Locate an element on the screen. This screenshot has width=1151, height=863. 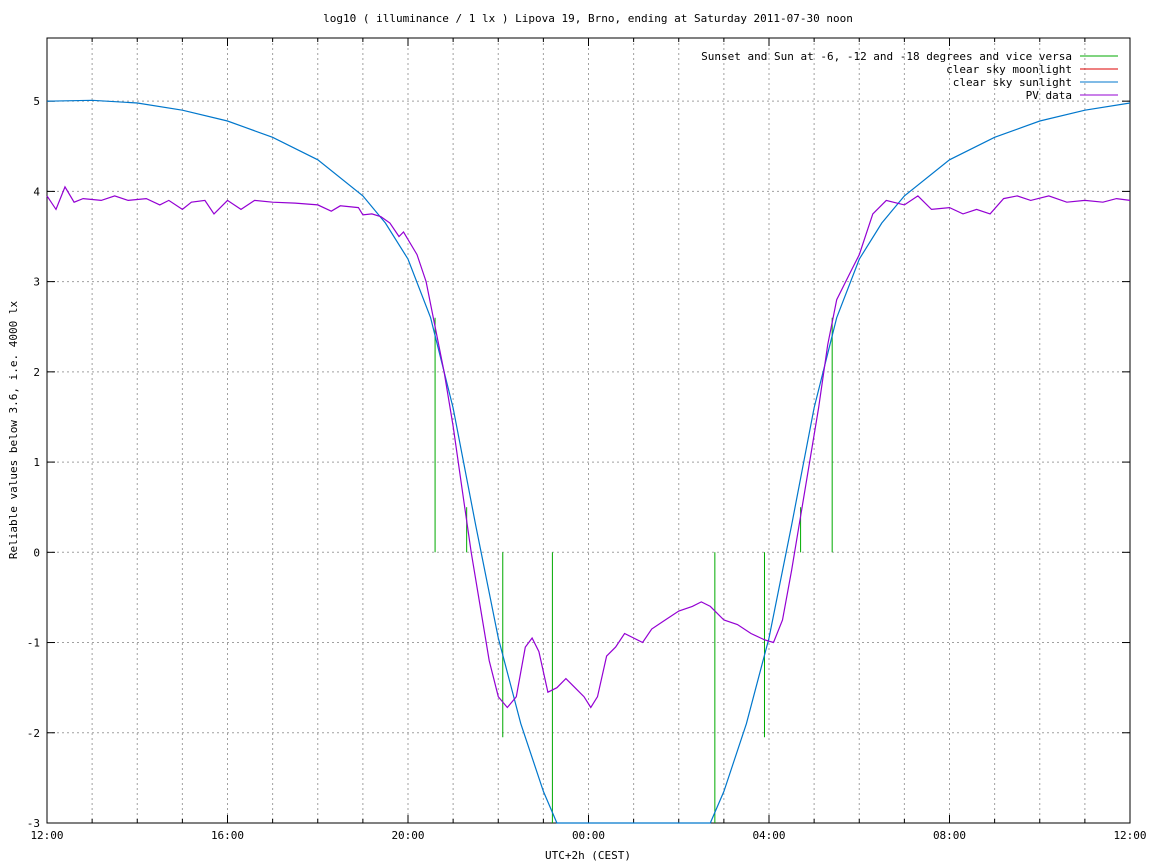
y-tick-label: -1 is located at coordinates (33, 643).